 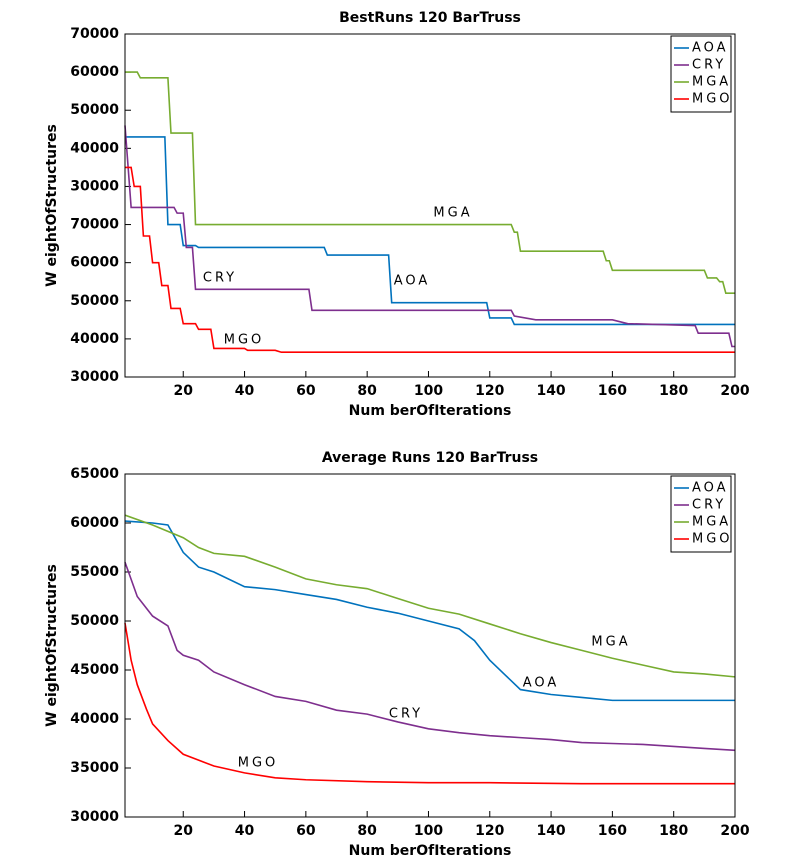 What do you see at coordinates (94, 670) in the screenshot?
I see `y-tick-label: 45000` at bounding box center [94, 670].